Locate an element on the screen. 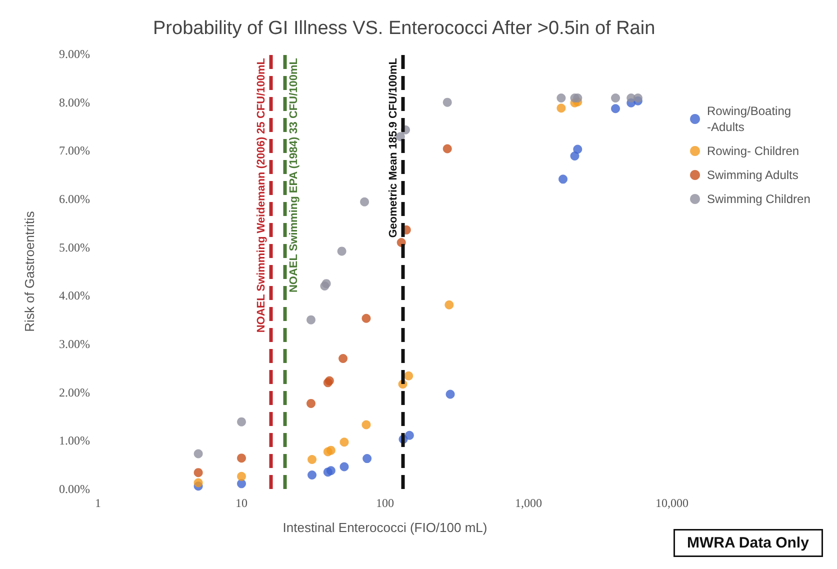 The height and width of the screenshot is (569, 837). ref-line-label: NOAEL Swimming Weidemann (2006) 25 CFU/100mL is located at coordinates (261, 195).